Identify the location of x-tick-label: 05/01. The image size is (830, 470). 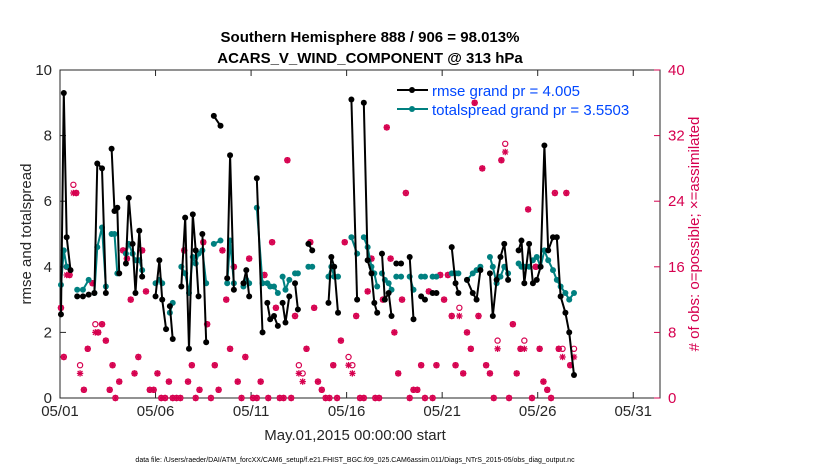
(60, 411).